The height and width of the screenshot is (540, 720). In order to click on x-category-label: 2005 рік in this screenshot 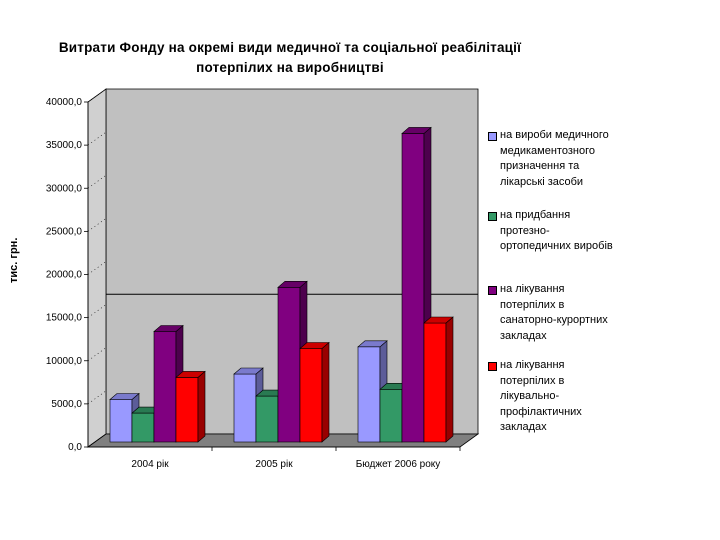, I will do `click(274, 464)`.